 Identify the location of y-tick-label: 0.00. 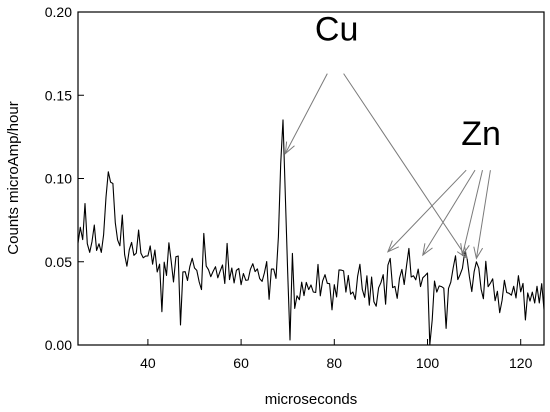
(58, 345).